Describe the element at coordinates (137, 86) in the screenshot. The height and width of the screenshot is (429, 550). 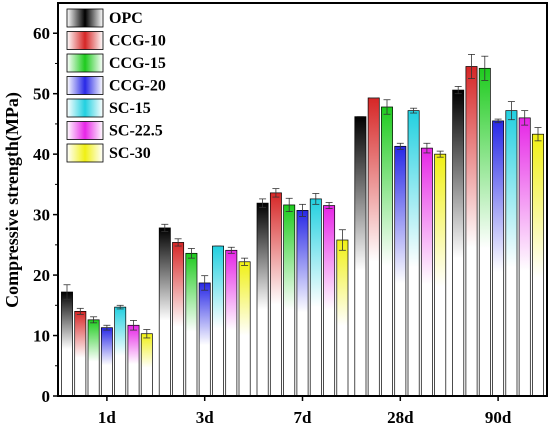
I see `legend-label-ccg-20: CCG-20` at that location.